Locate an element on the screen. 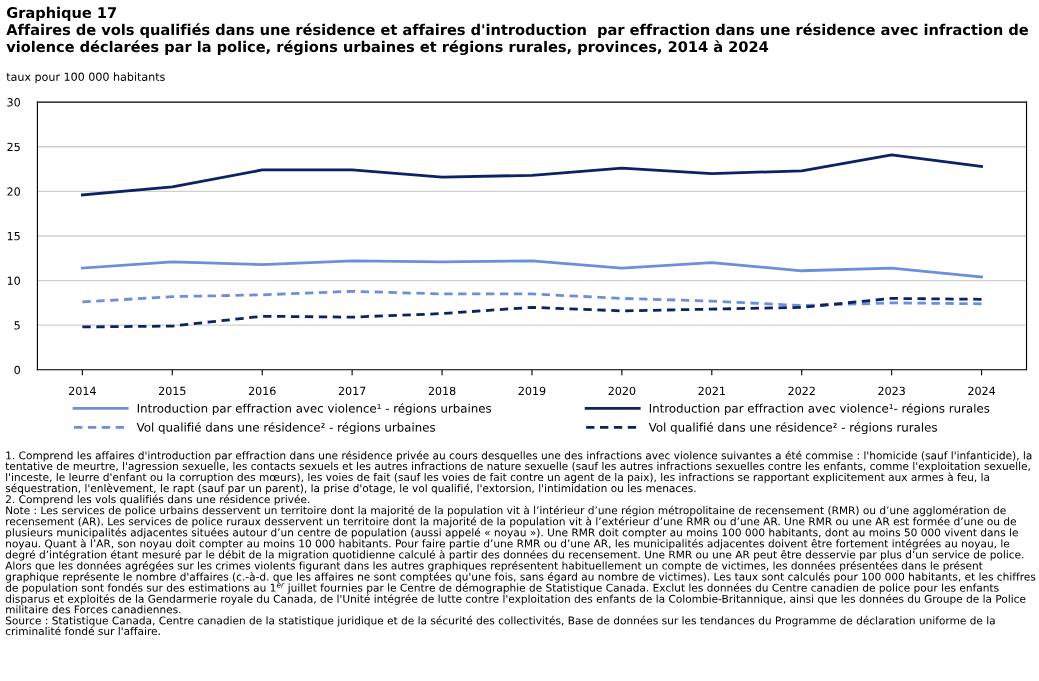 The width and height of the screenshot is (1039, 681). legend-label: Introduction par effraction avec violence¹- régions rurales is located at coordinates (819, 409).